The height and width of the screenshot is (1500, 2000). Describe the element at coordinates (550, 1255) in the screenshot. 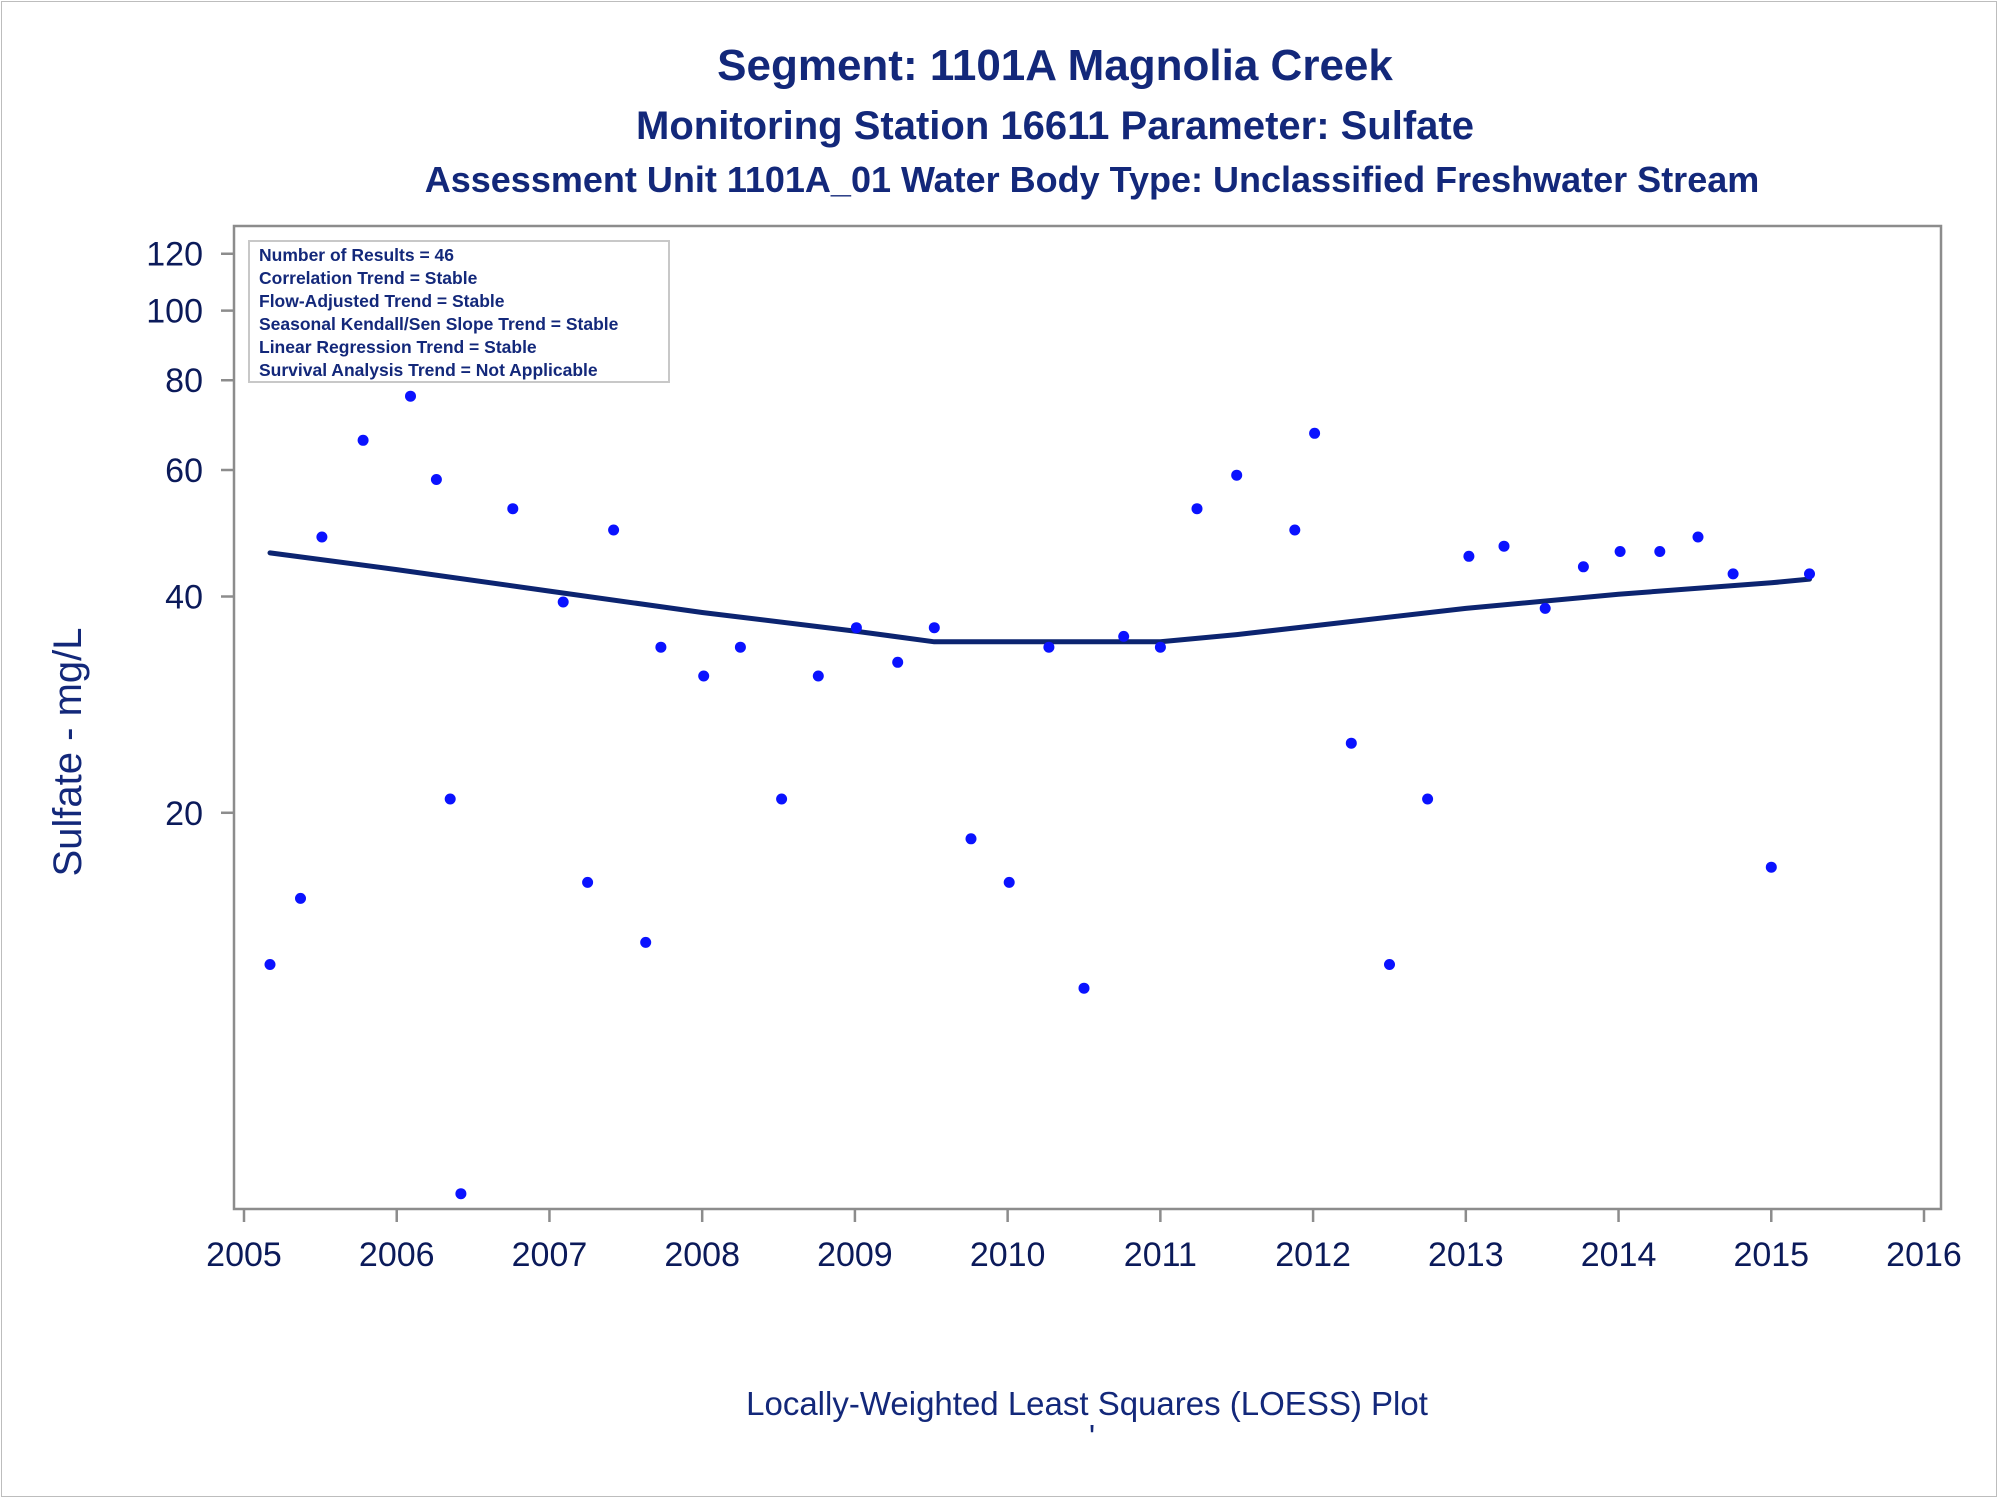

I see `x-tick-label: 2007` at that location.